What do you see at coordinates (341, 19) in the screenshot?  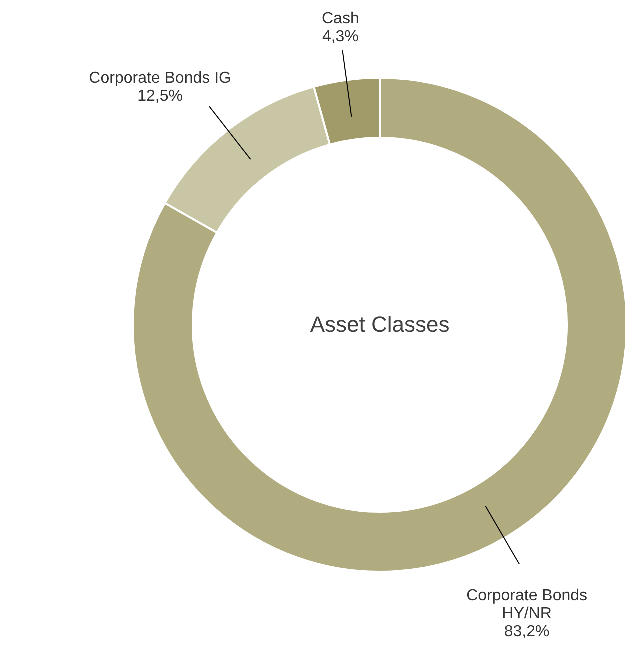 I see `slice-label: Cash` at bounding box center [341, 19].